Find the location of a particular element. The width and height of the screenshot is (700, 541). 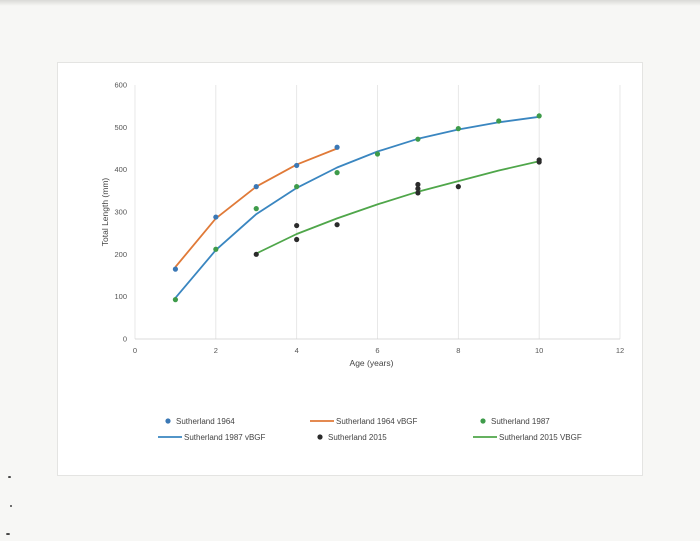

y-tick-label: 300 is located at coordinates (120, 212).